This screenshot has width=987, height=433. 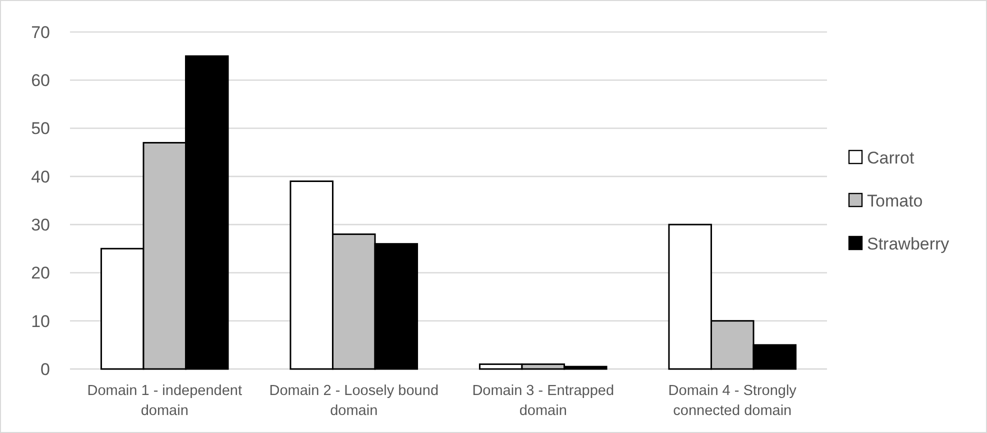 What do you see at coordinates (354, 401) in the screenshot?
I see `x-tick-label: Domain 2 - Loosely bound domain` at bounding box center [354, 401].